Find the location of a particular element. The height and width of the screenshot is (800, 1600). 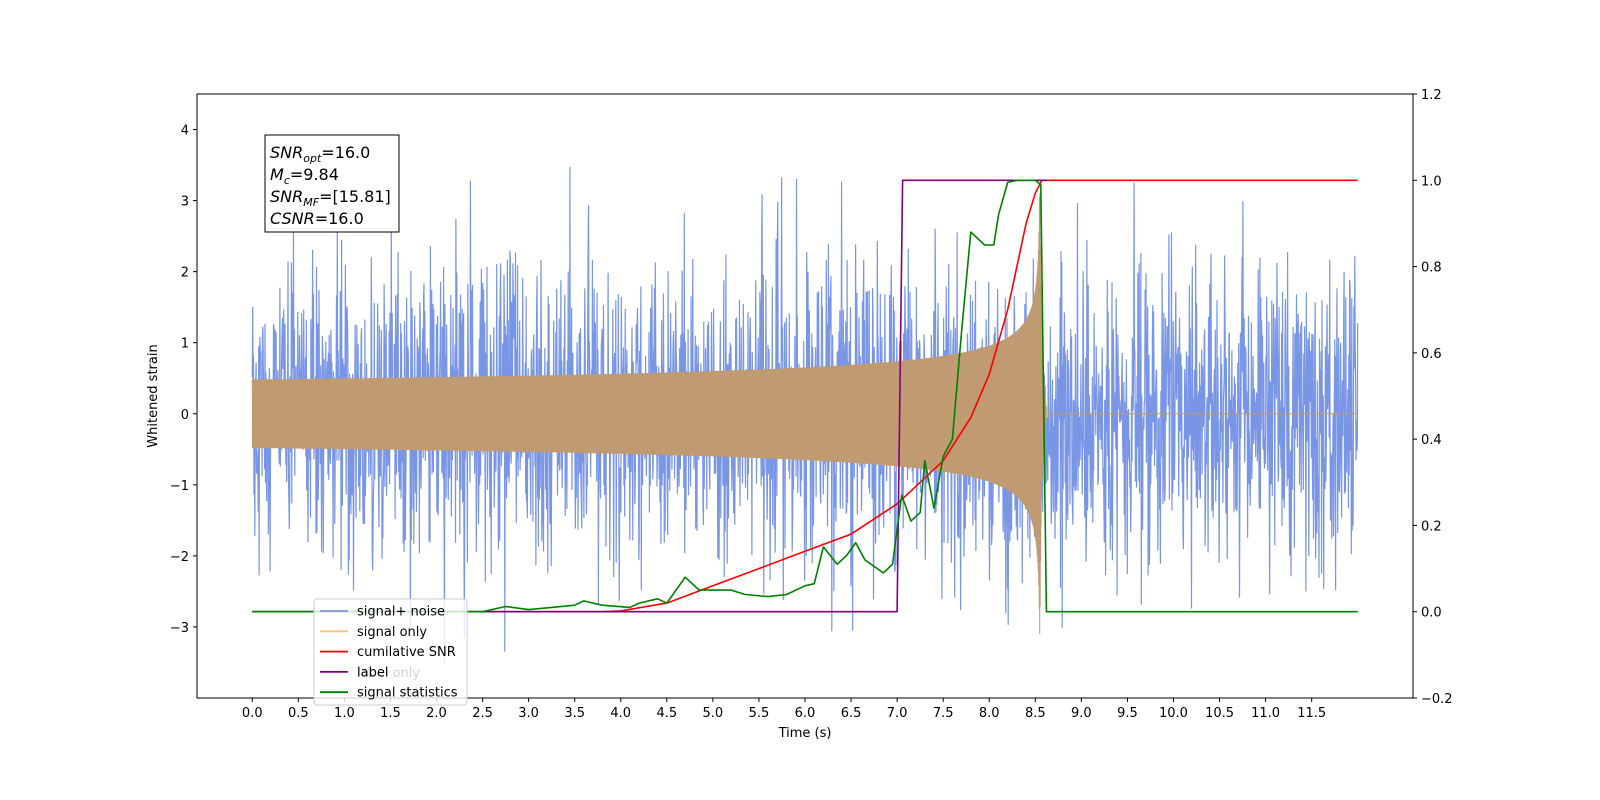

x-tick-label: 10.5 is located at coordinates (1219, 713).